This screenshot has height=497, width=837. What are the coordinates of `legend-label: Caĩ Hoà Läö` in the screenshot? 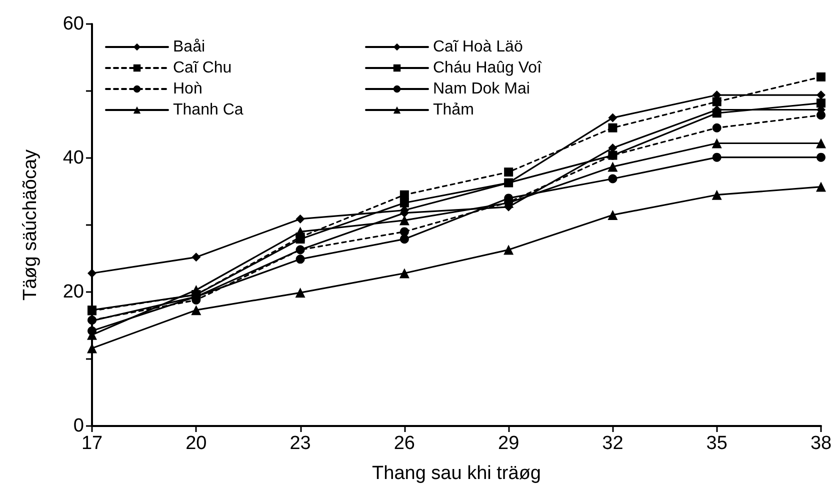 It's located at (478, 47).